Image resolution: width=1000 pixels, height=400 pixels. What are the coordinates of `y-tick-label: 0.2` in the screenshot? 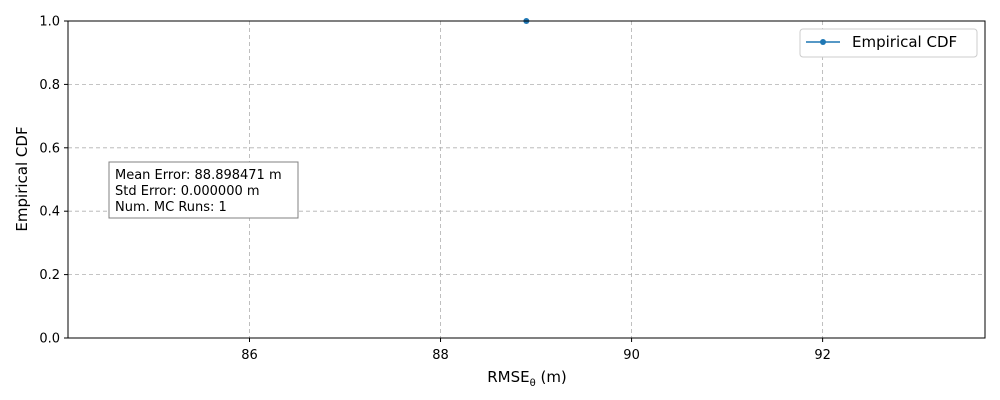 It's located at (49, 275).